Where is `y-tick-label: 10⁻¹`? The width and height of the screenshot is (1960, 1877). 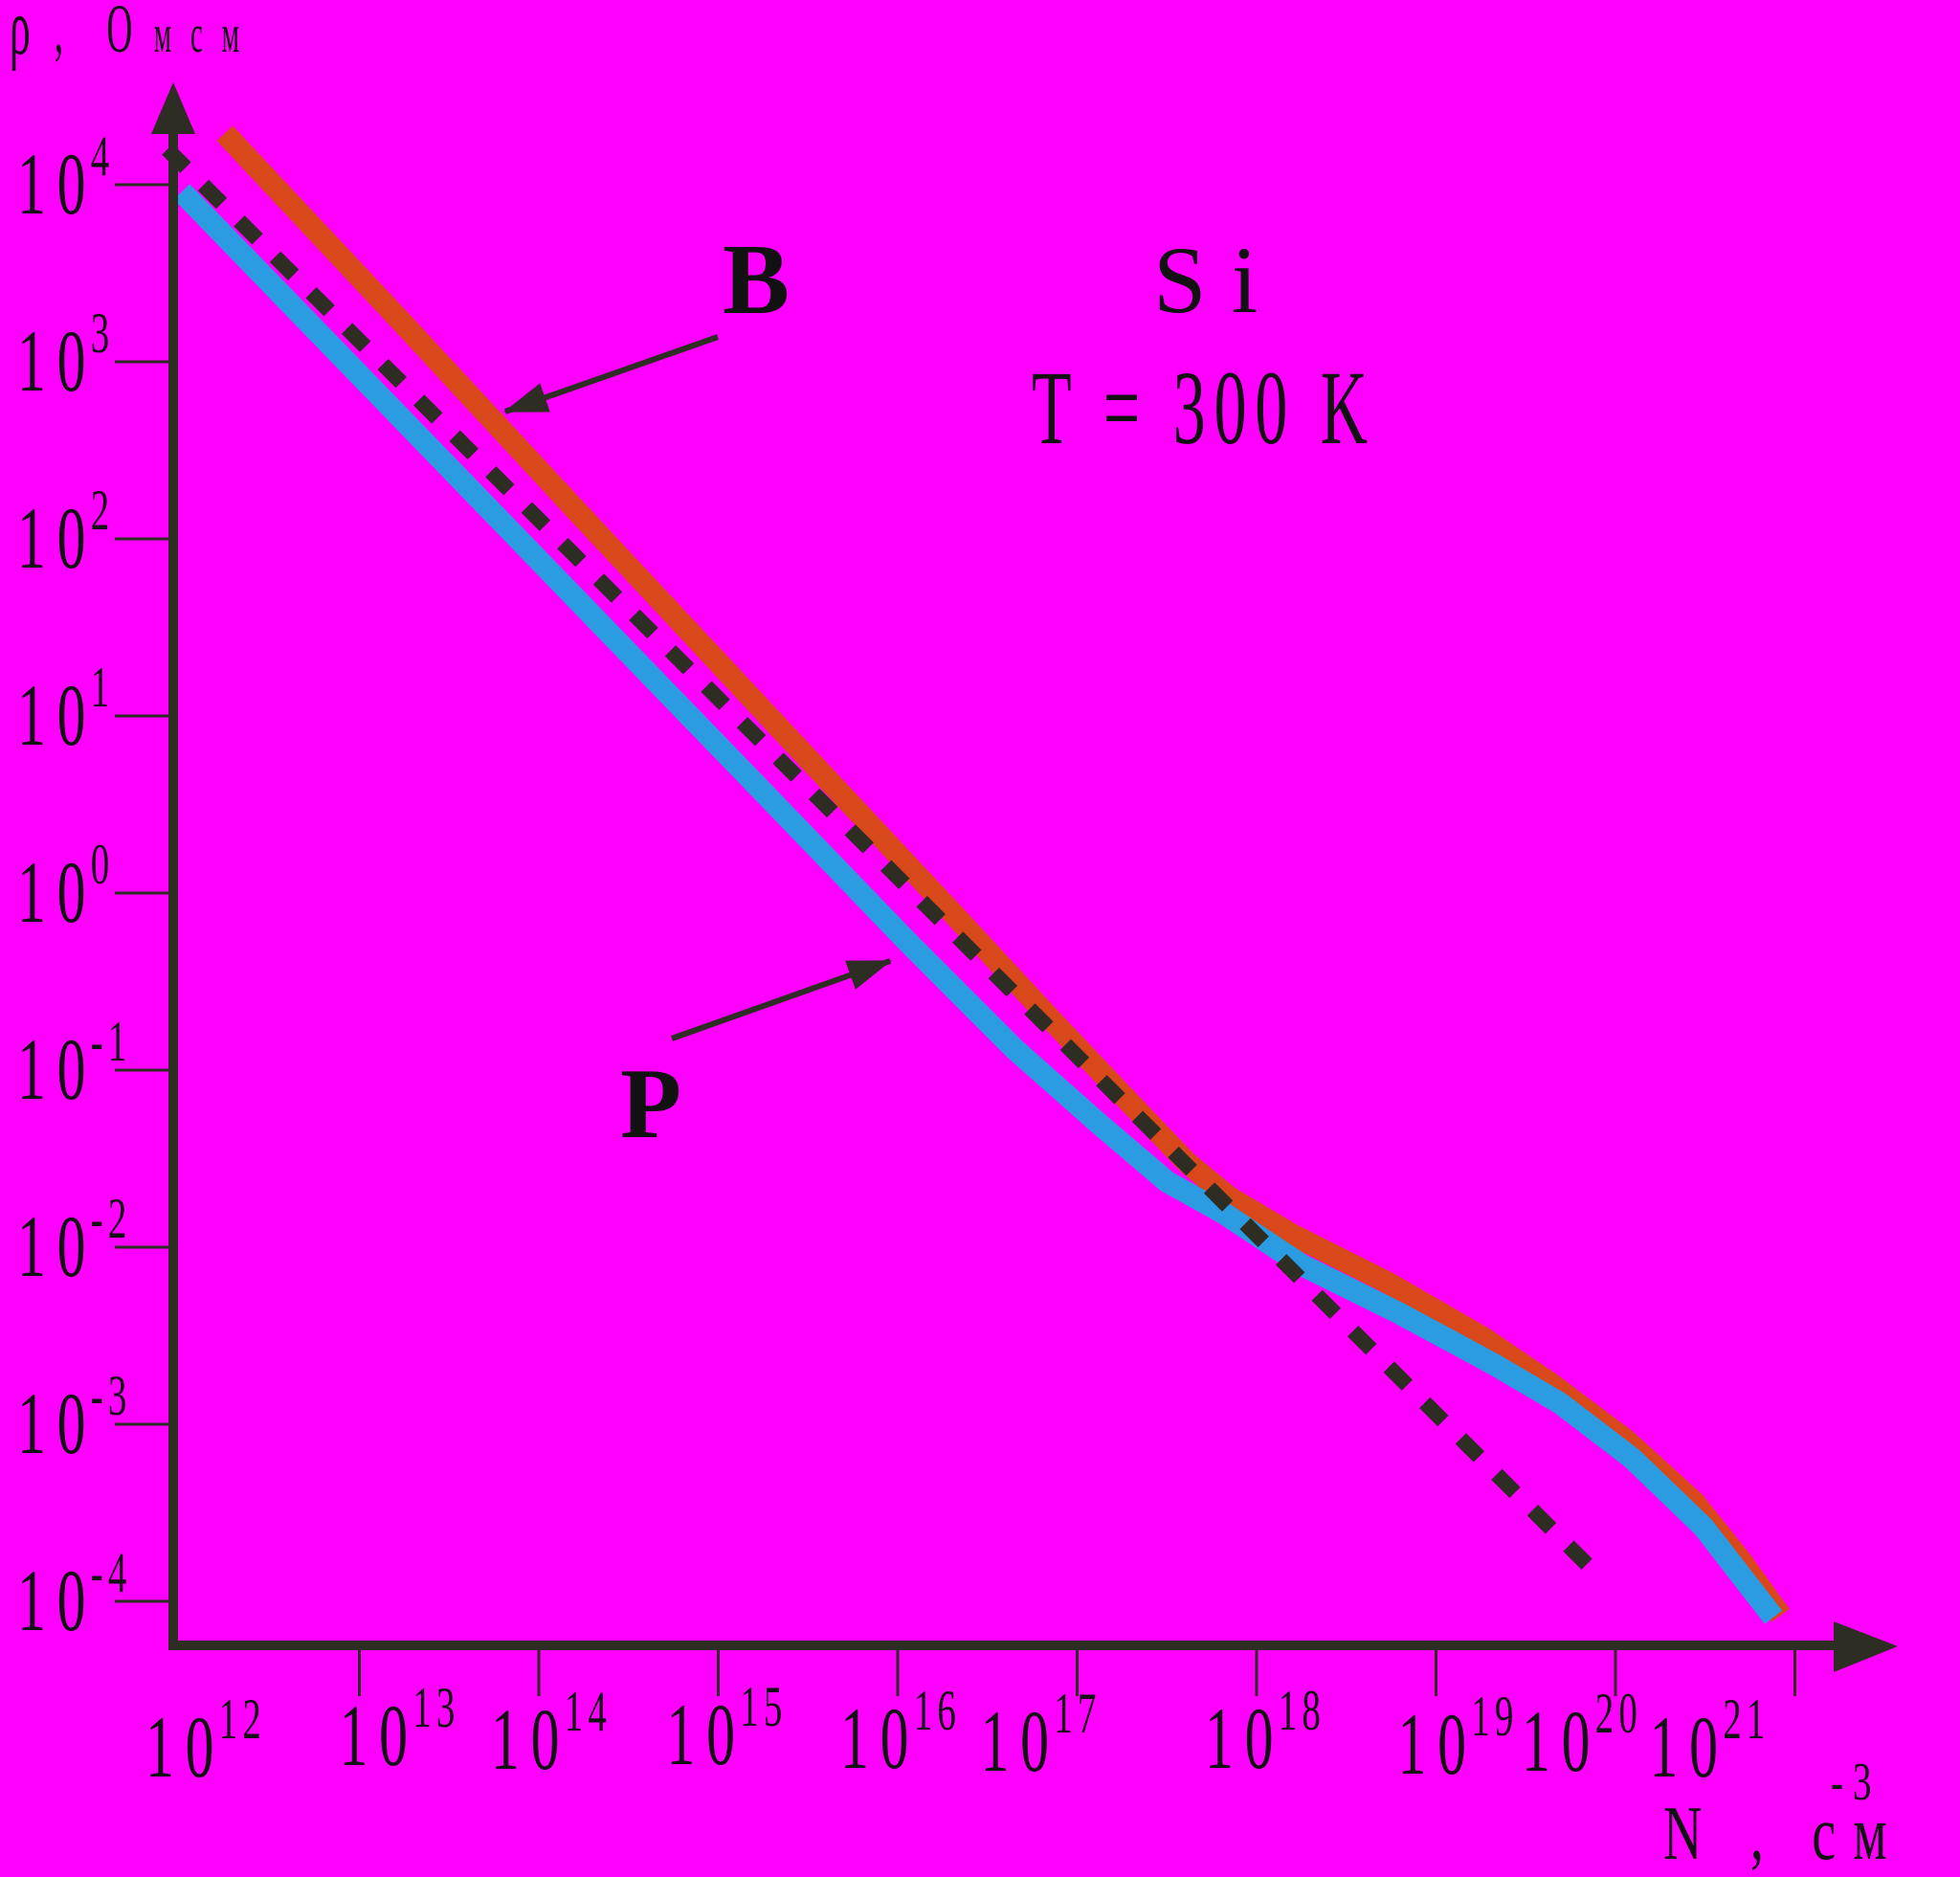 y-tick-label: 10⁻¹ is located at coordinates (75, 1064).